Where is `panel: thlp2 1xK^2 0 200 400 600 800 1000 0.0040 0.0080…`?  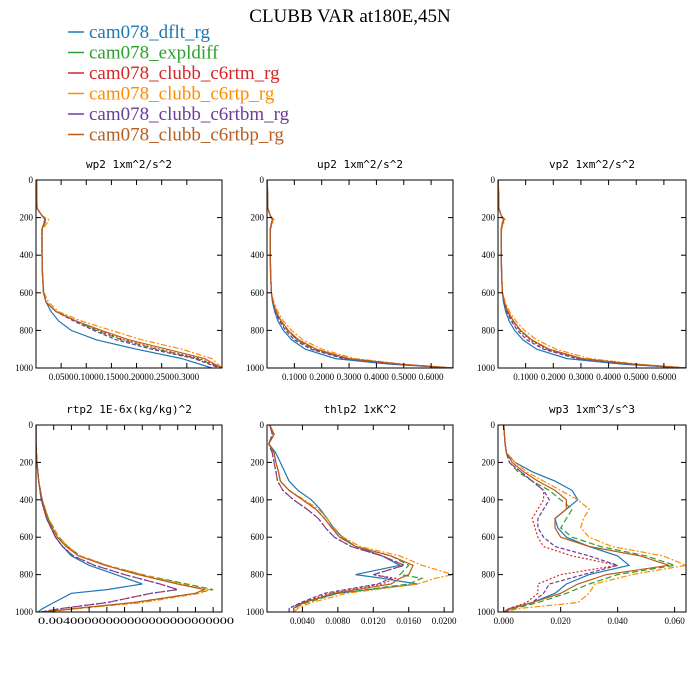
panel: thlp2 1xK^2 0 200 400 600 800 1000 0.0040 0.0080… is located at coordinates (351, 514).